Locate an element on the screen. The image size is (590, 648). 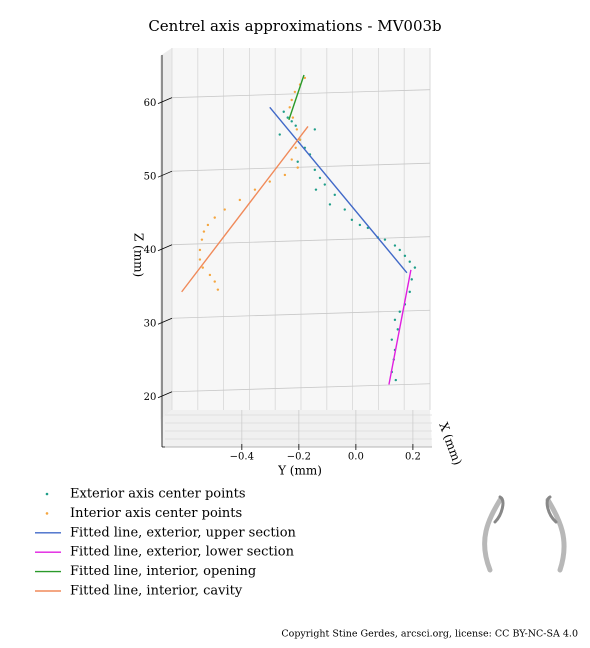
y-axis-label: Y (mm) is located at coordinates (299, 471).